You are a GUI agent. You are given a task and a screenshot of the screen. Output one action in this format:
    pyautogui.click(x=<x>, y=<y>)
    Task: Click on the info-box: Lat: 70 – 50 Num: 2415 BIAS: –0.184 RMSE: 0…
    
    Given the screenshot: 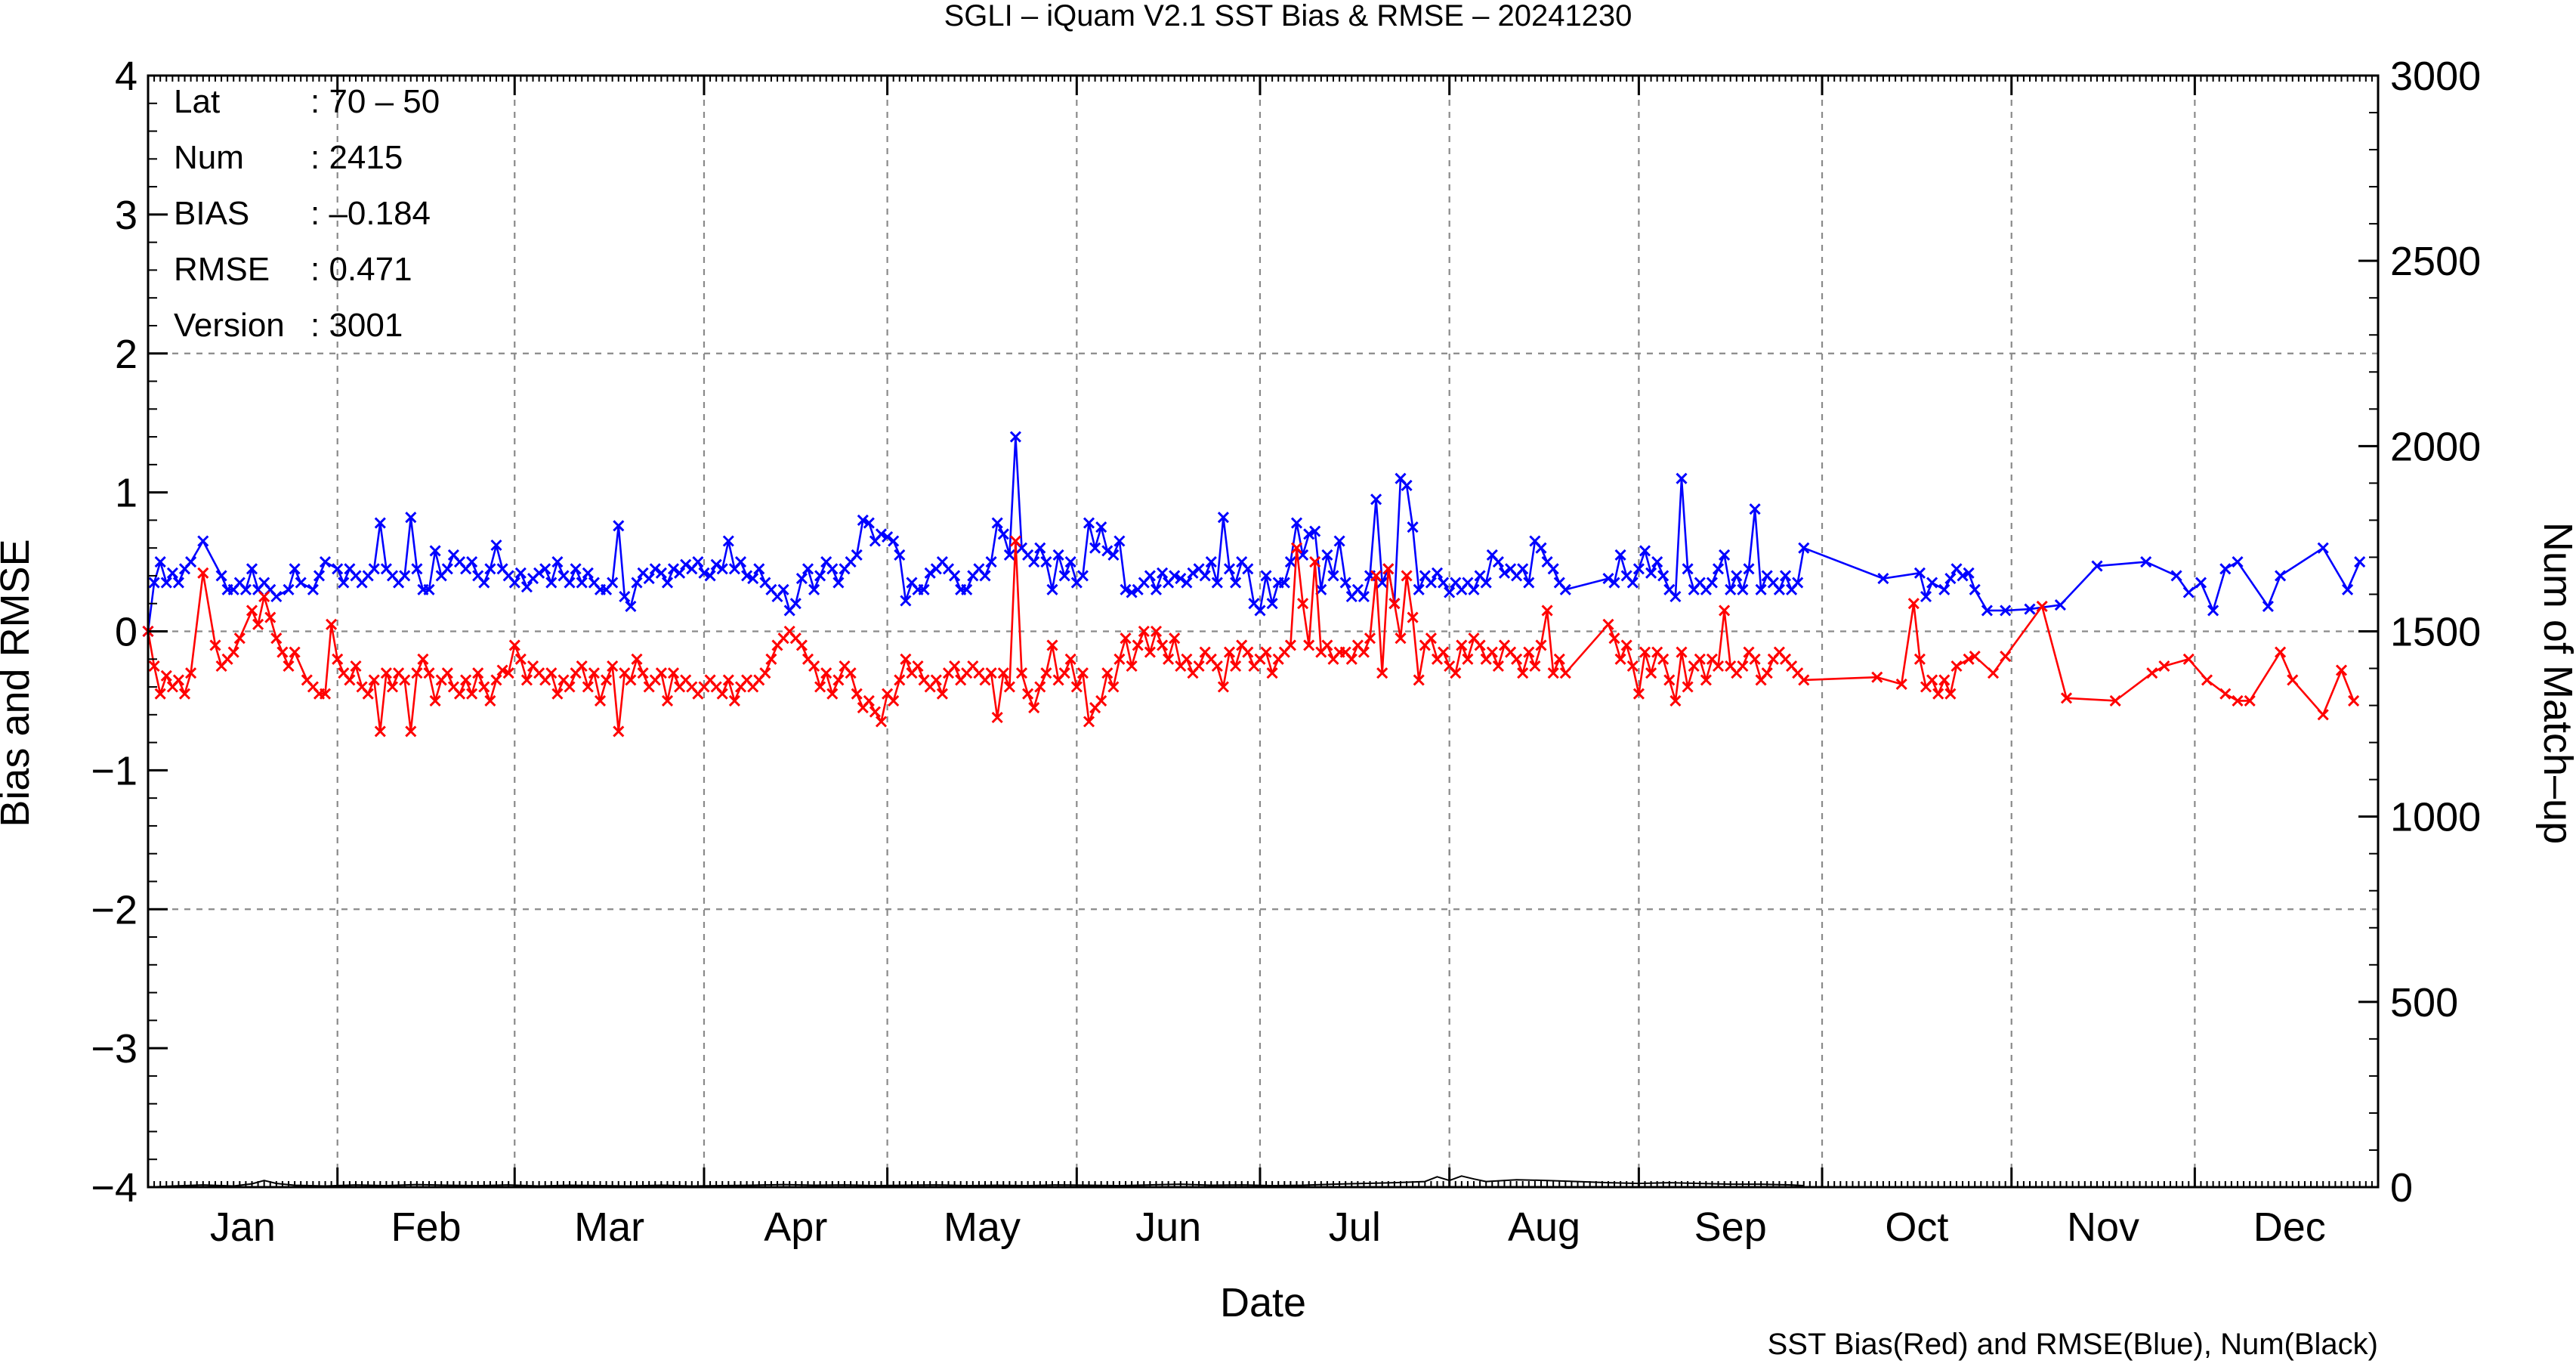 What is the action you would take?
    pyautogui.click(x=307, y=213)
    